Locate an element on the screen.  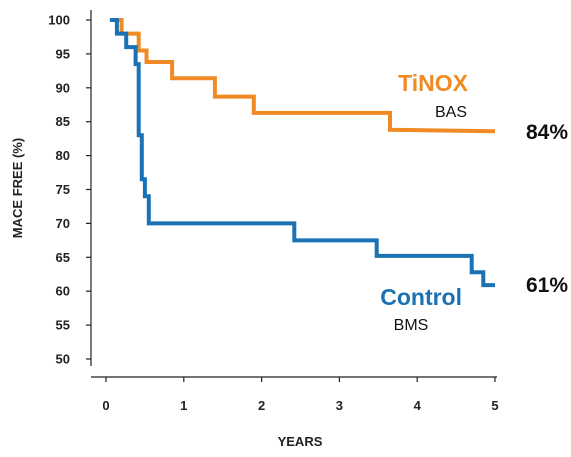
control-series-sublabel: BMS is located at coordinates (411, 325).